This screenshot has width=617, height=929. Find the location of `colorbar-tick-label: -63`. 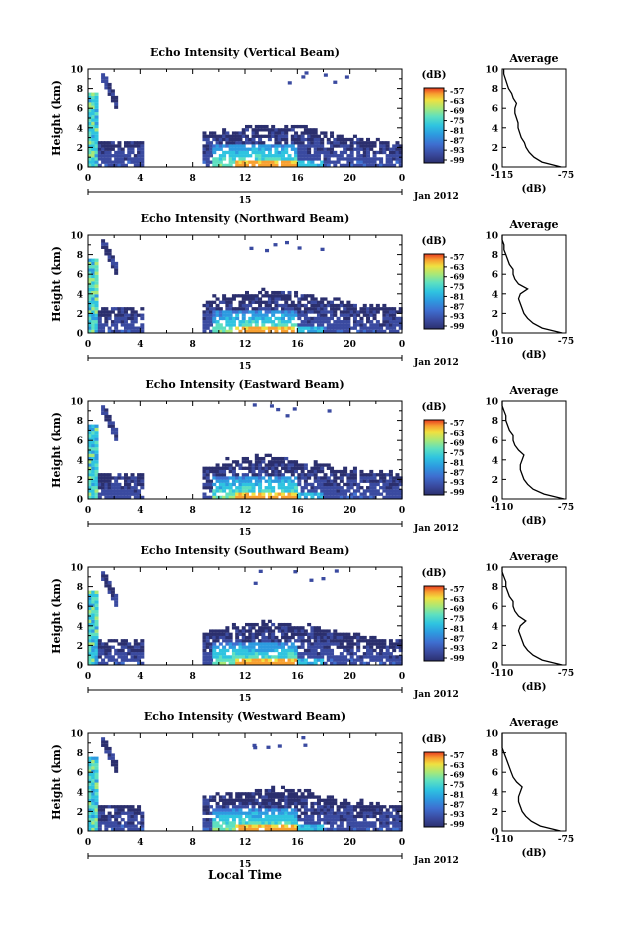

colorbar-tick-label: -63 is located at coordinates (457, 267).